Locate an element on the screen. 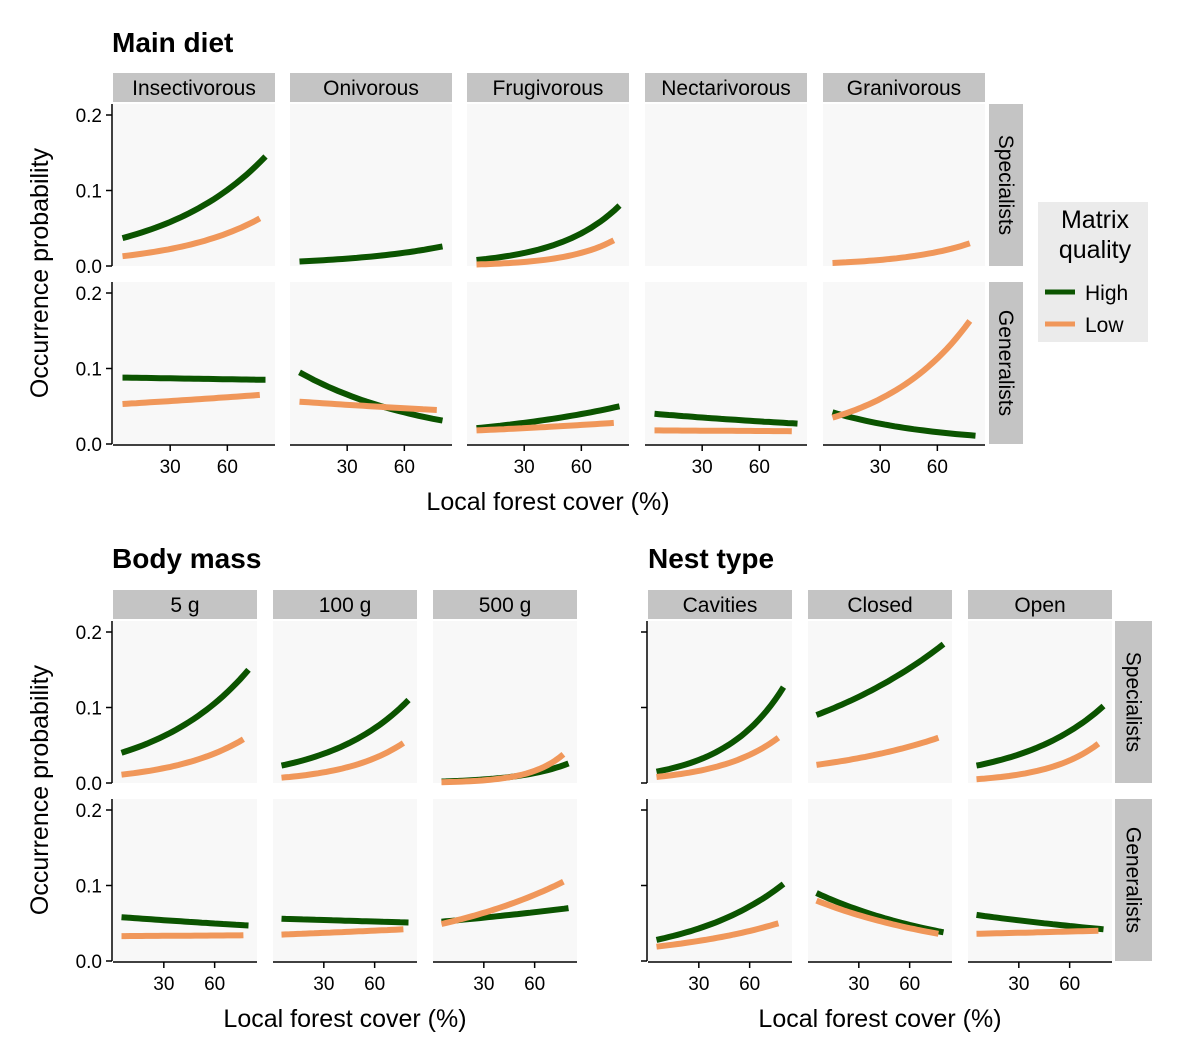 This screenshot has width=1181, height=1062. legend-label-low: Low is located at coordinates (1104, 325).